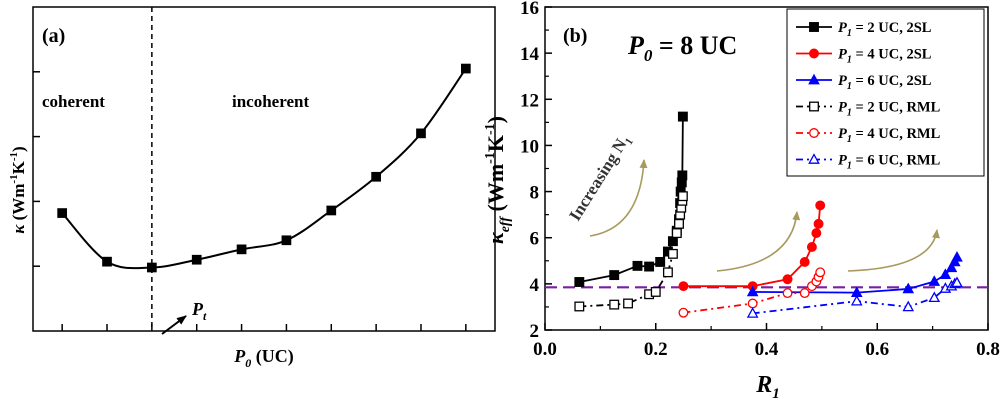  I want to click on panel-a-label: (a), so click(53, 36).